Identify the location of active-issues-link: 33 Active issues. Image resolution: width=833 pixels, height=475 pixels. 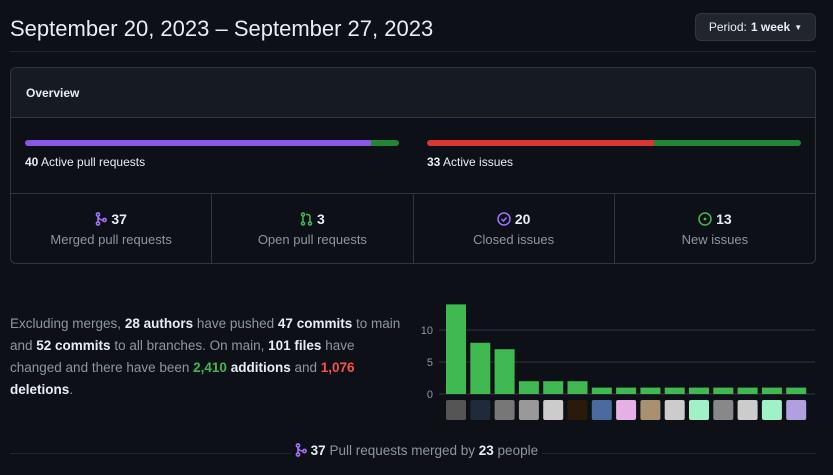
(470, 162).